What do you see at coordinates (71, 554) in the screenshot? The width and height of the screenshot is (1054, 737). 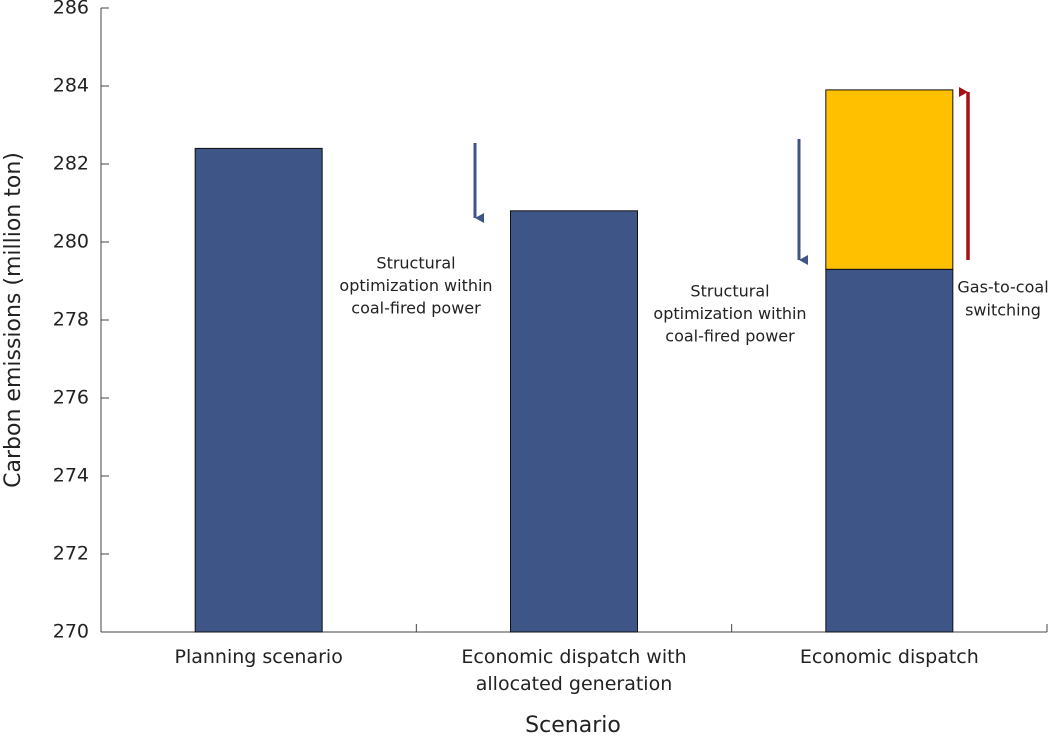 I see `y-tick-label: 272` at bounding box center [71, 554].